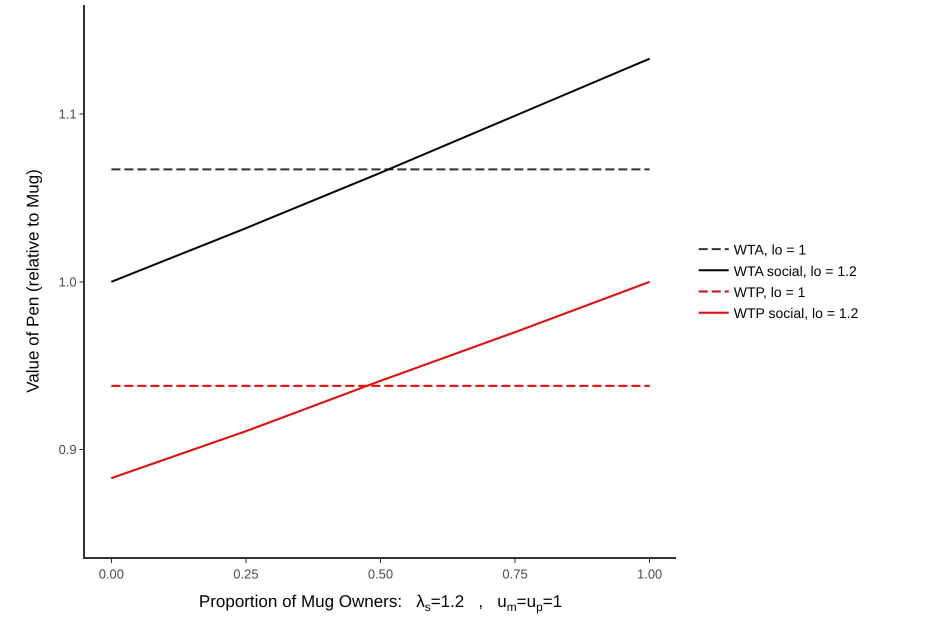 This screenshot has width=926, height=617. Describe the element at coordinates (515, 574) in the screenshot. I see `x-tick-label: 0.75` at that location.